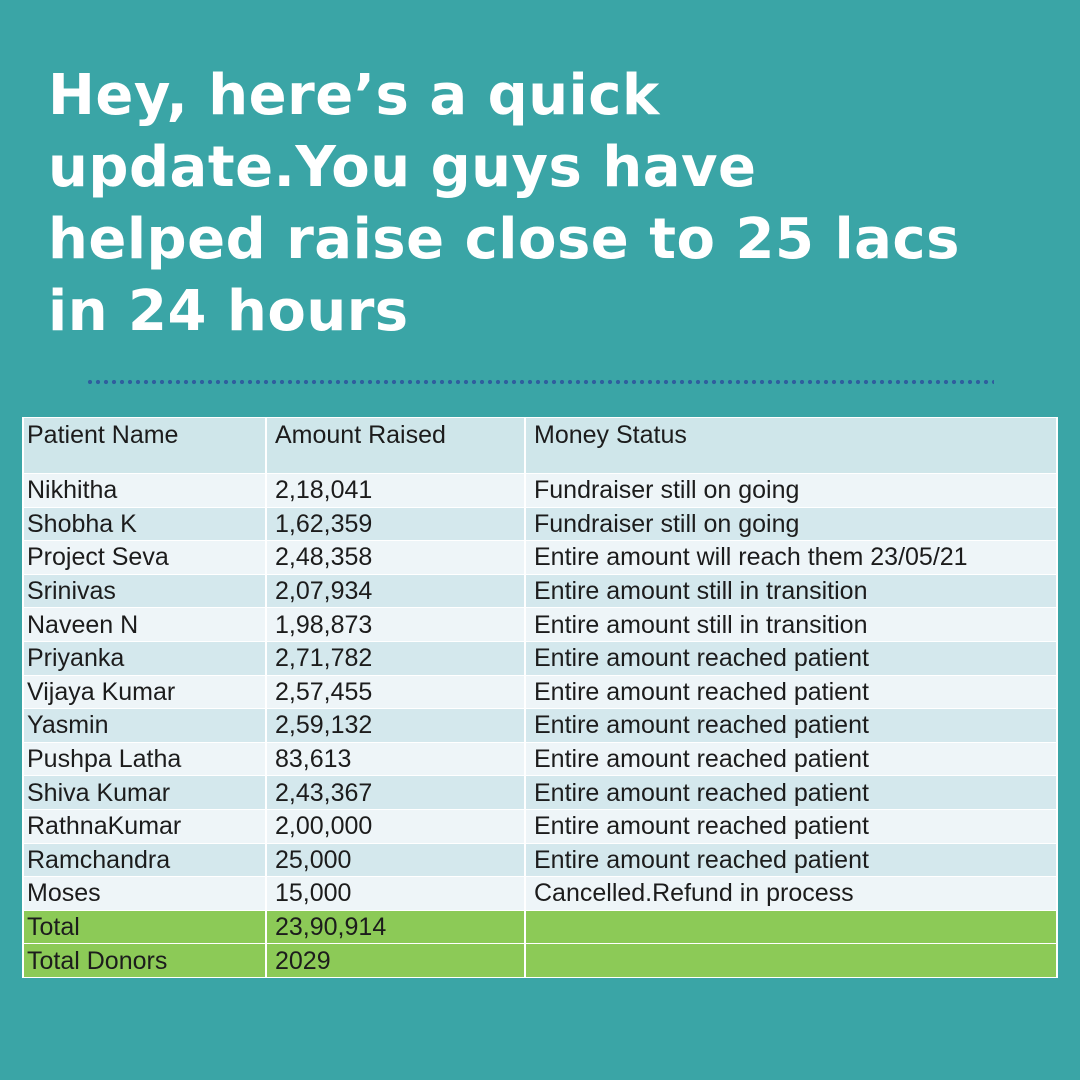 The height and width of the screenshot is (1080, 1080). What do you see at coordinates (395, 792) in the screenshot?
I see `amount-raised-cell: 2,43,367` at bounding box center [395, 792].